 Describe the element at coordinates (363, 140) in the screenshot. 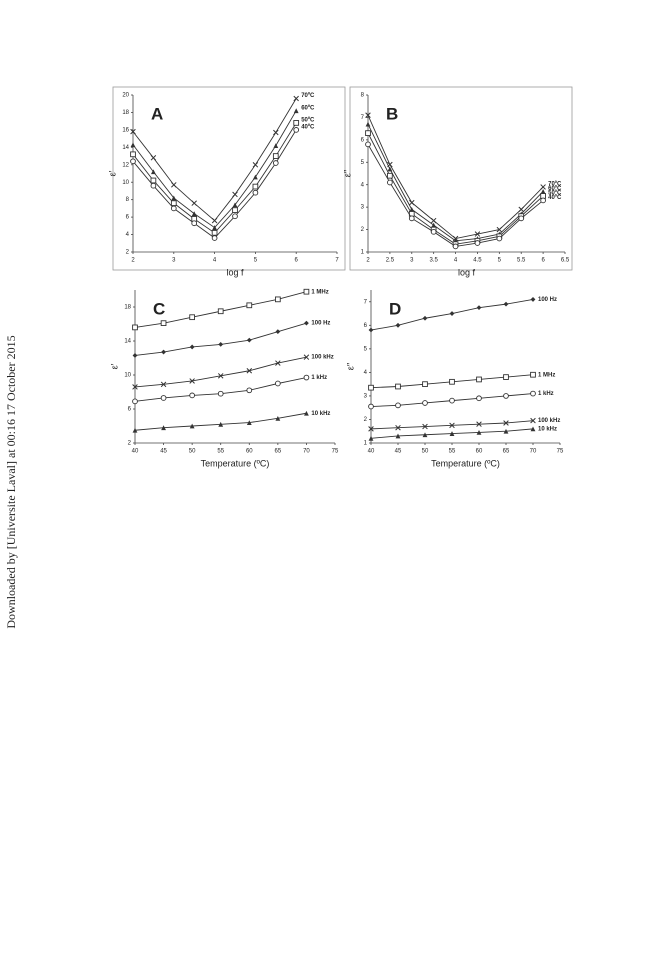

I see `y-tick-label: 6` at that location.